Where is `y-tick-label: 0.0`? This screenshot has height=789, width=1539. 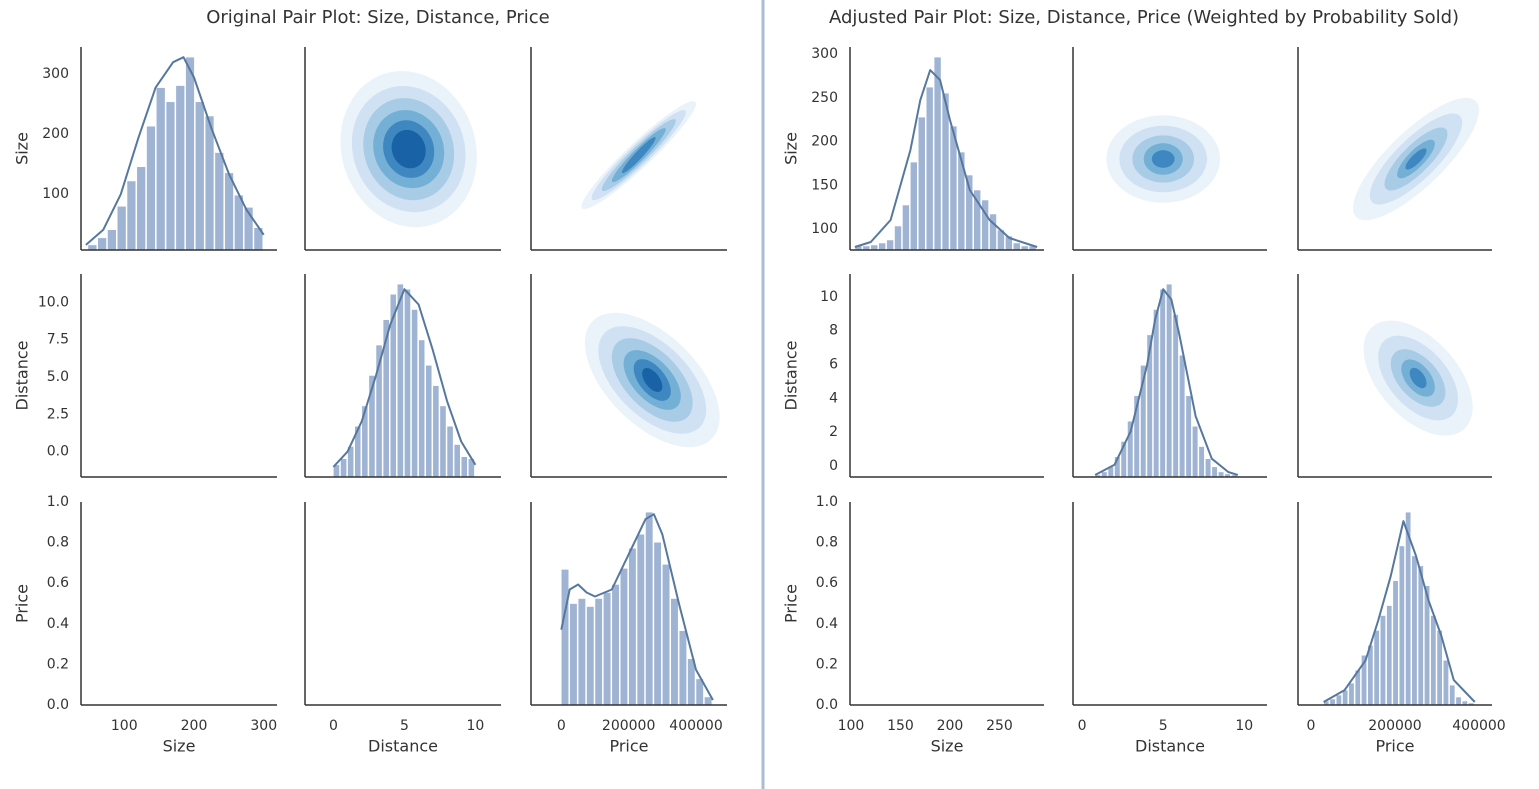 y-tick-label: 0.0 is located at coordinates (827, 705).